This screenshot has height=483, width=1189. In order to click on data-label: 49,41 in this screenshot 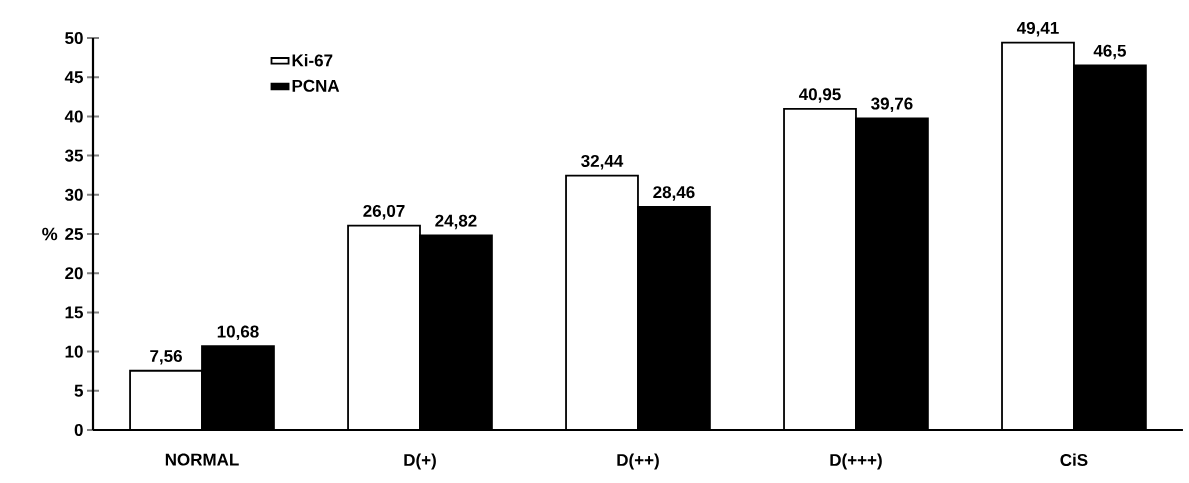, I will do `click(1037, 29)`.